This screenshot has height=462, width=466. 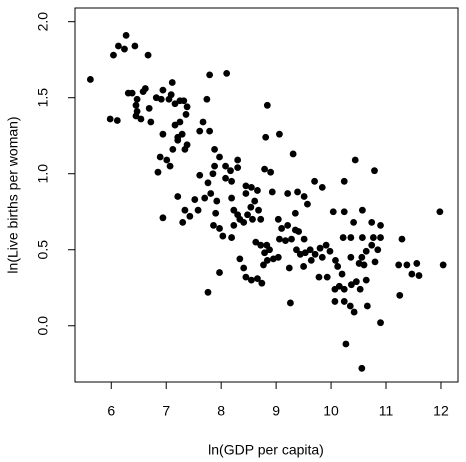 What do you see at coordinates (43, 250) in the screenshot?
I see `y-tick-label: 0.5` at bounding box center [43, 250].